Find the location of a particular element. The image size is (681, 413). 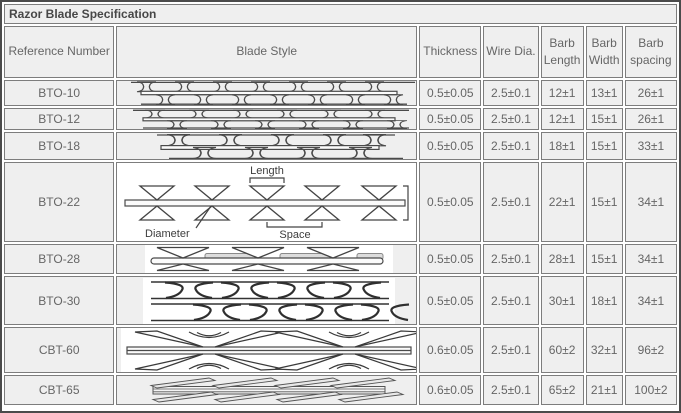

diameter-pointer-line is located at coordinates (203, 217).